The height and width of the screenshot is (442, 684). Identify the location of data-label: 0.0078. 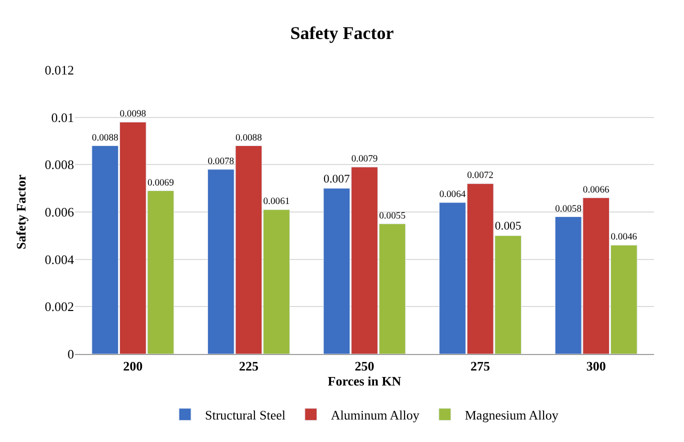
(221, 161).